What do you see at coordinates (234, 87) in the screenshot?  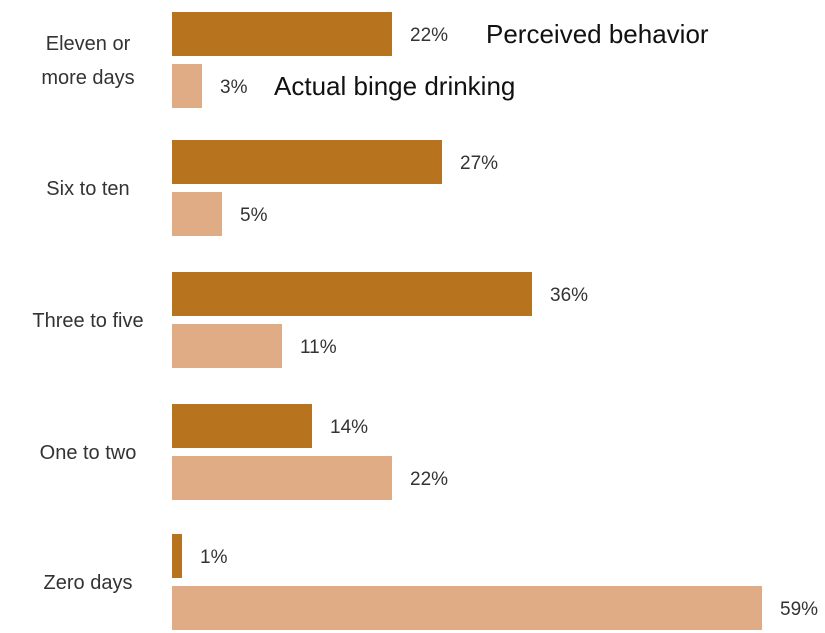 I see `data-label: 3%` at bounding box center [234, 87].